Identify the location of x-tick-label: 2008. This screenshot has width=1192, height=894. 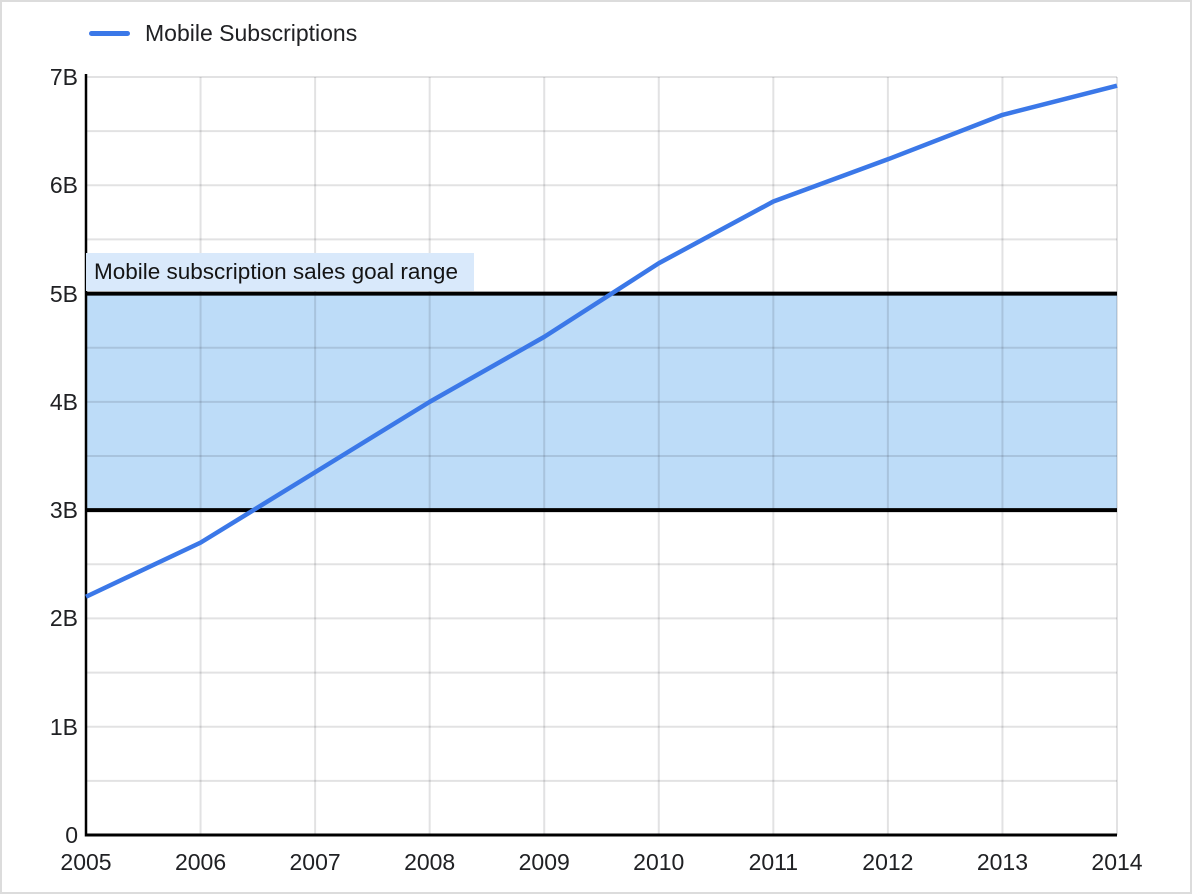
(430, 862).